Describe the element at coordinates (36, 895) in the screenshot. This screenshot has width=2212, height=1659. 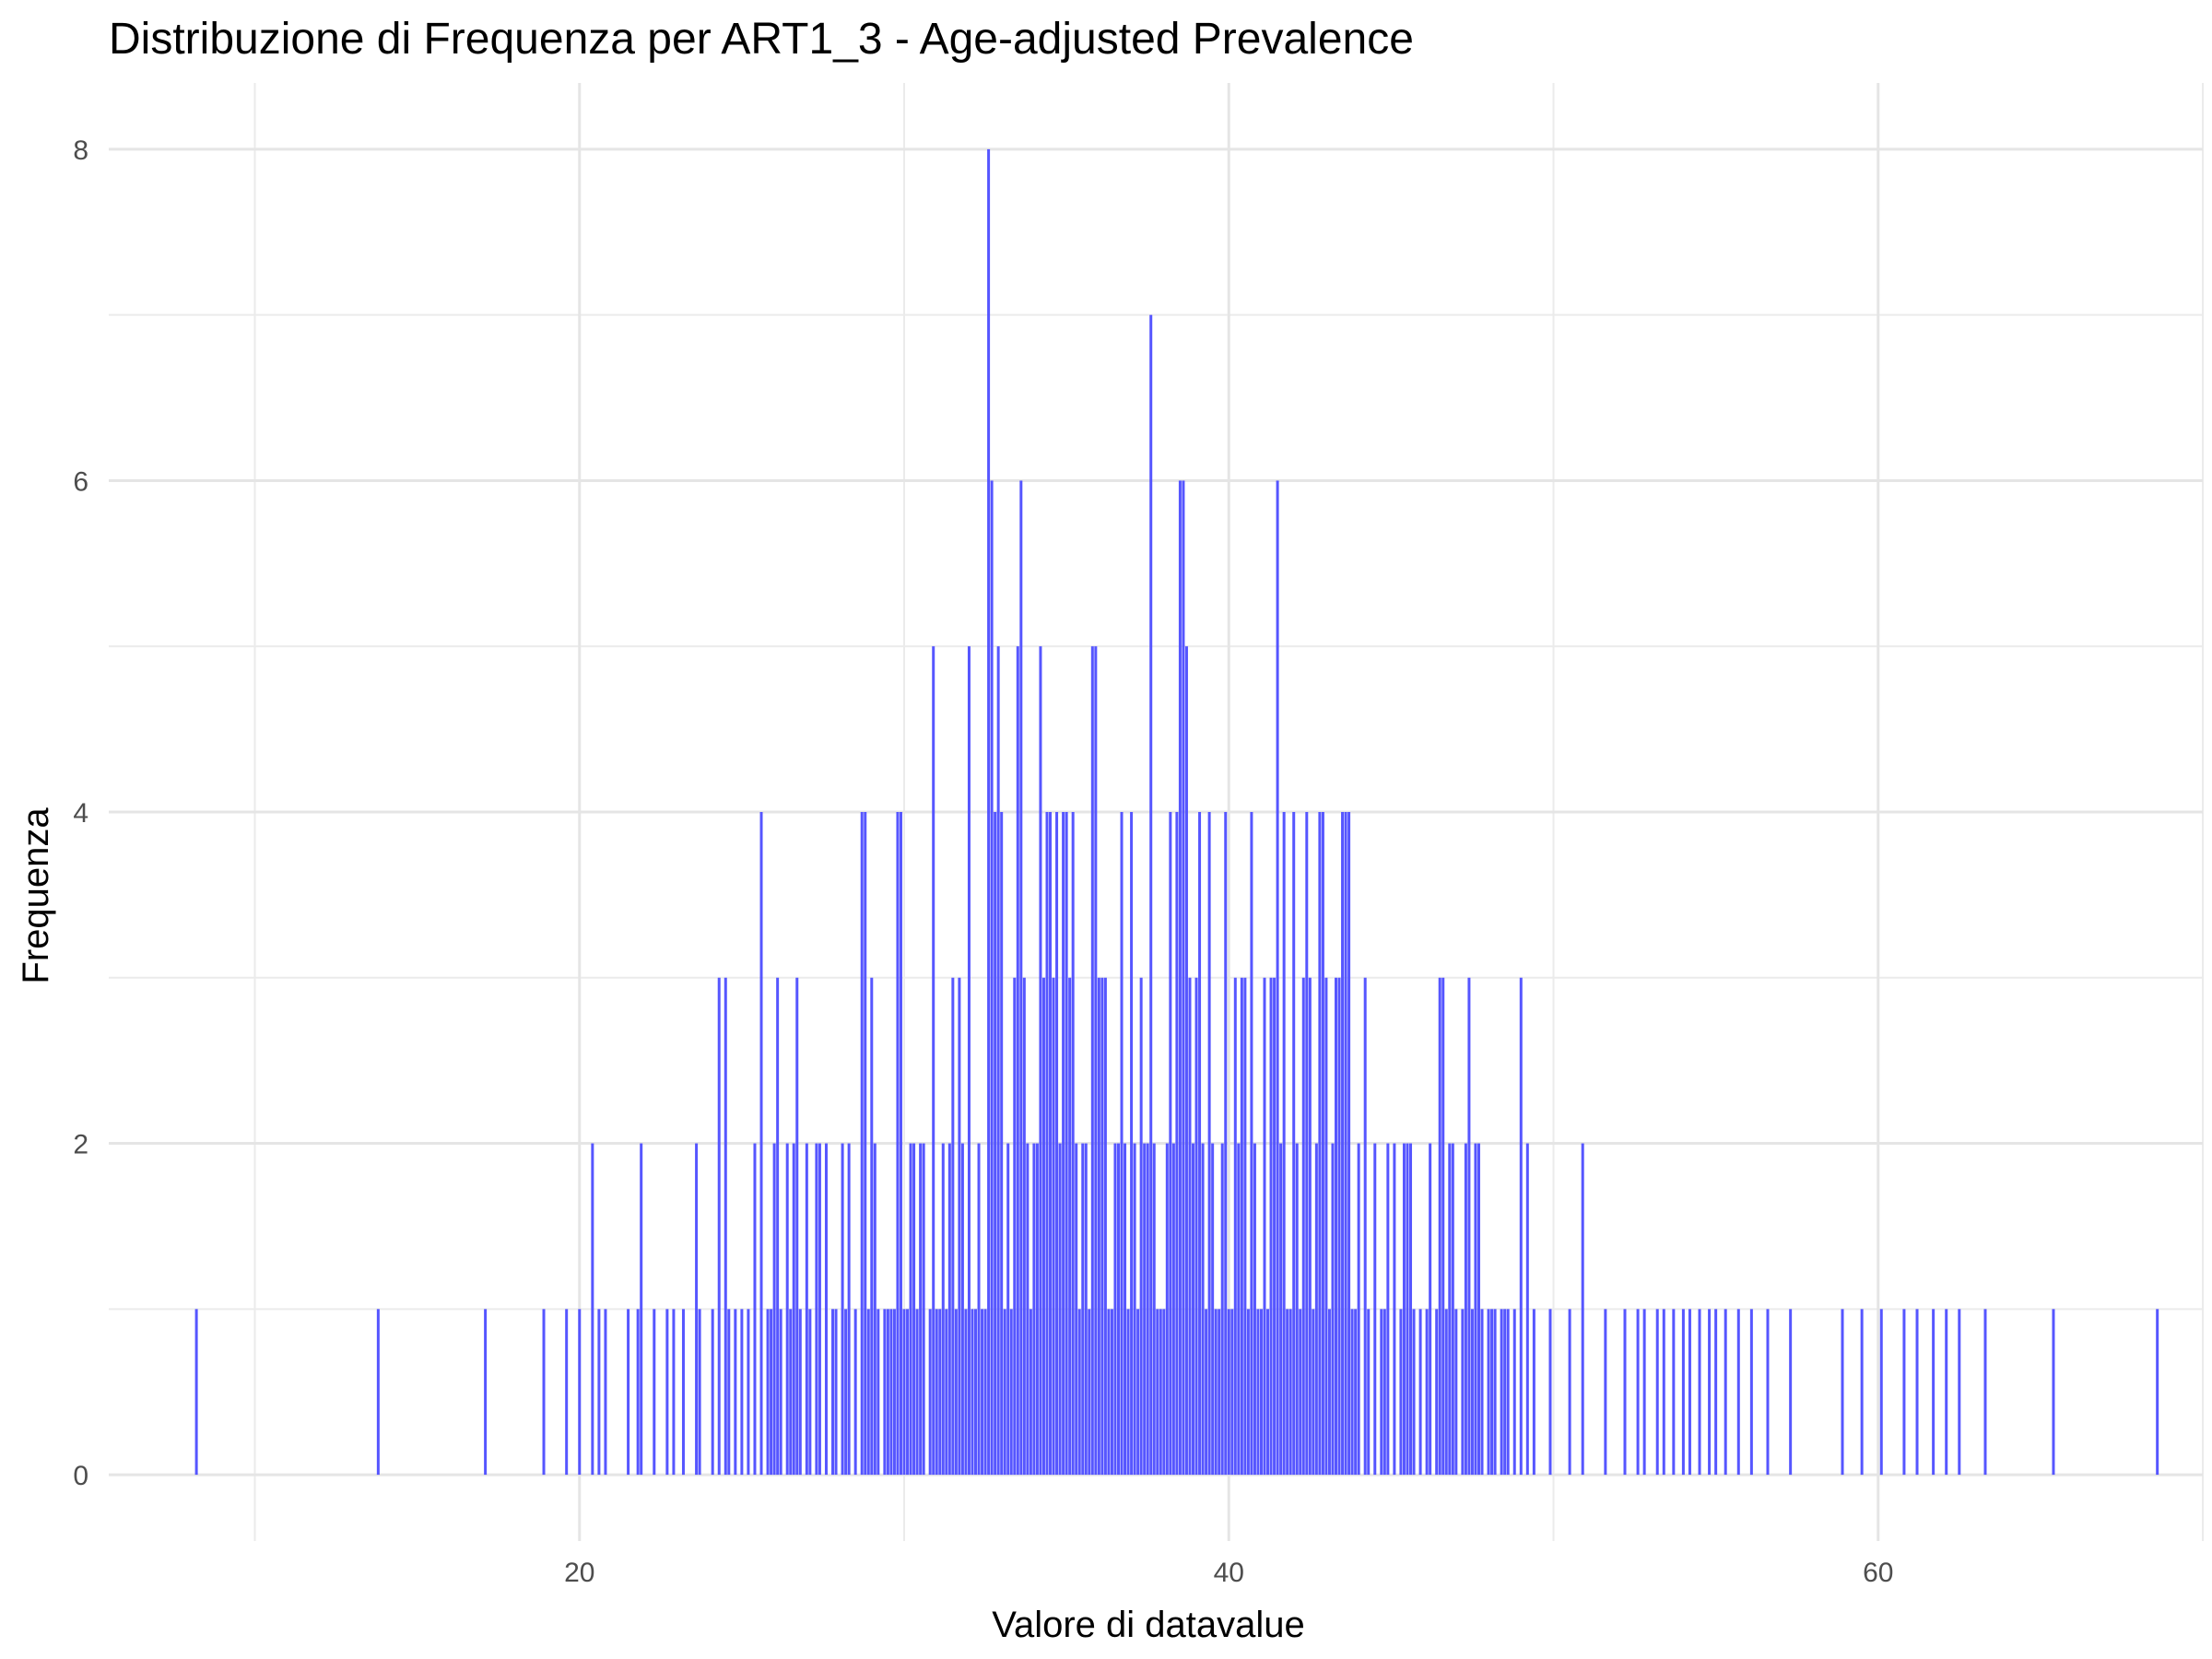
I see `y-axis-label: Frequenza` at that location.